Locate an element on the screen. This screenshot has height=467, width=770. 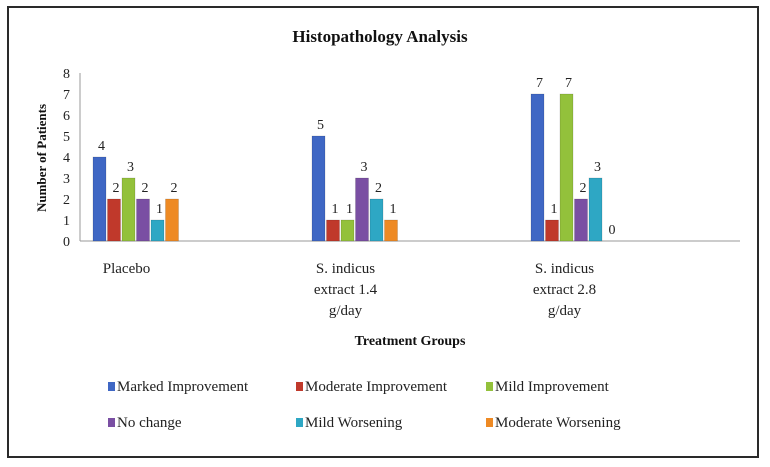
y-axis-label: Number of Patients is located at coordinates (41, 158).